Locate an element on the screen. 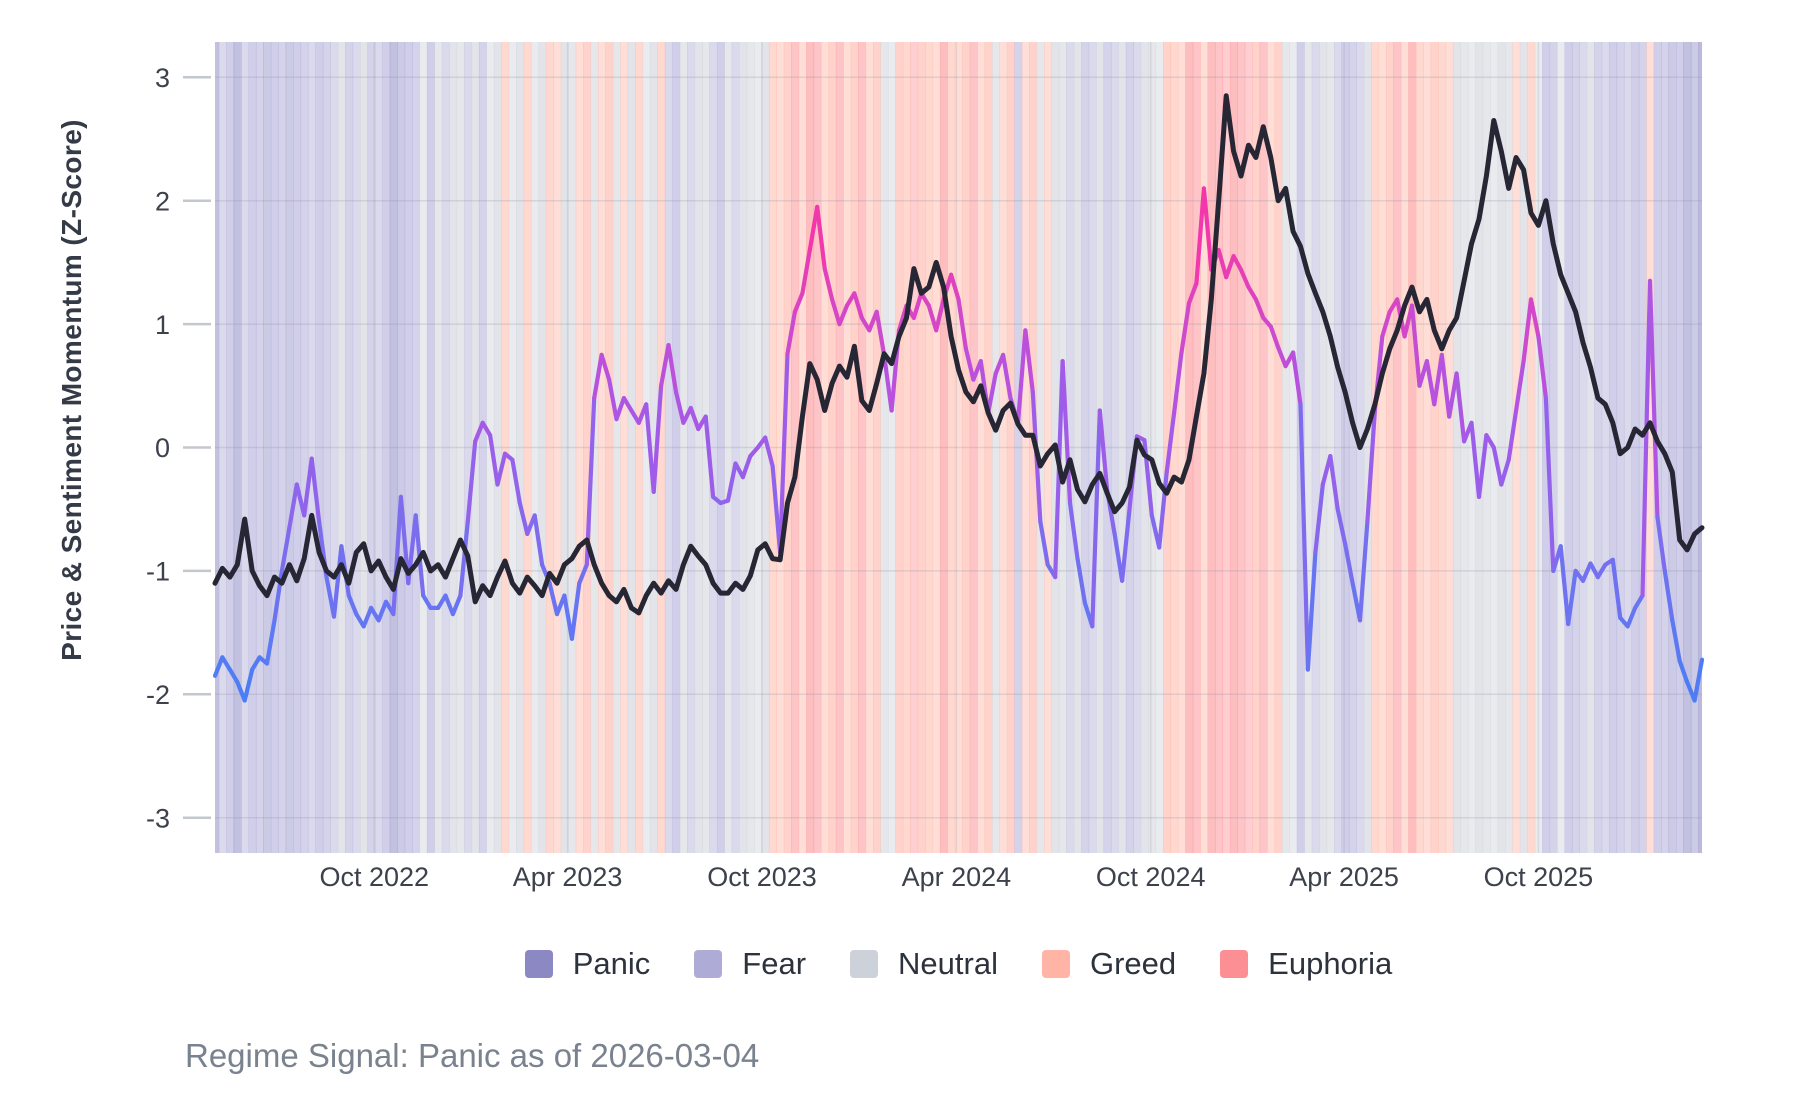  legend-label: Neutral is located at coordinates (948, 963).